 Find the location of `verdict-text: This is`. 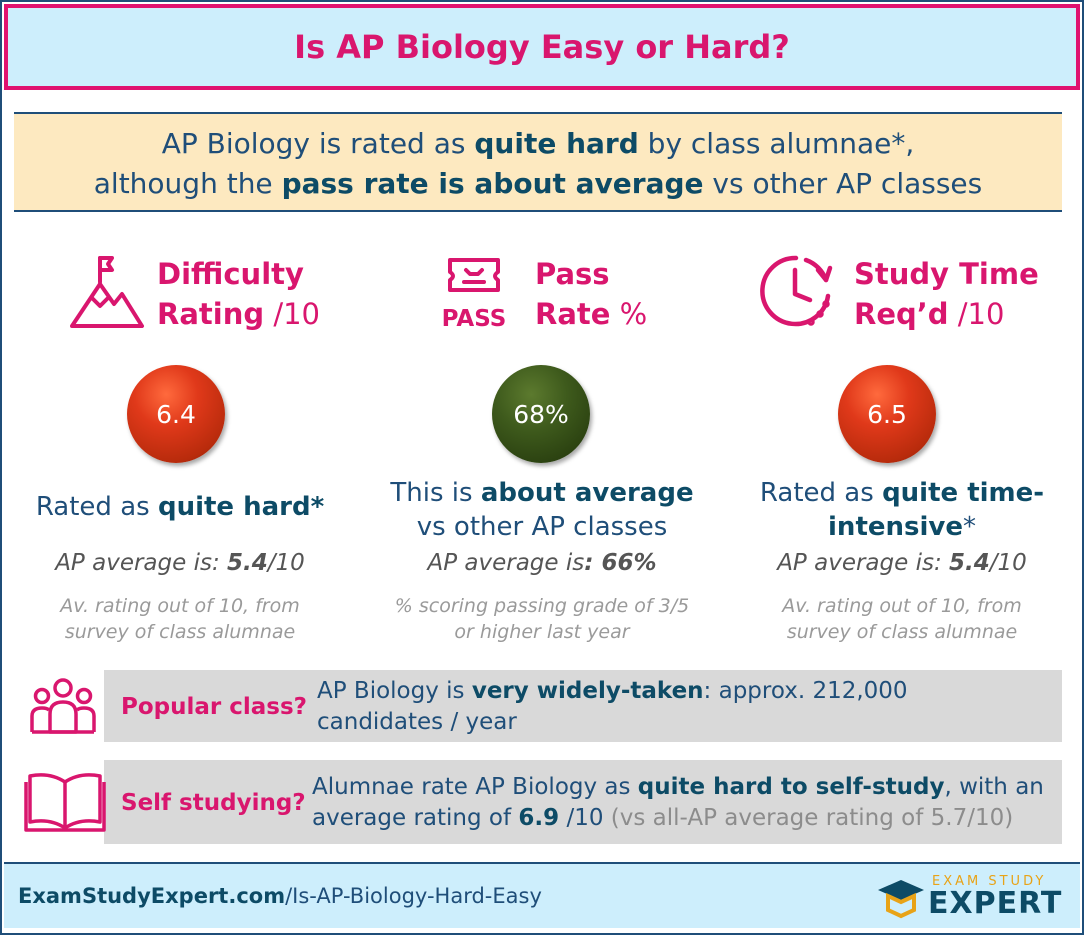

verdict-text: This is is located at coordinates (435, 493).